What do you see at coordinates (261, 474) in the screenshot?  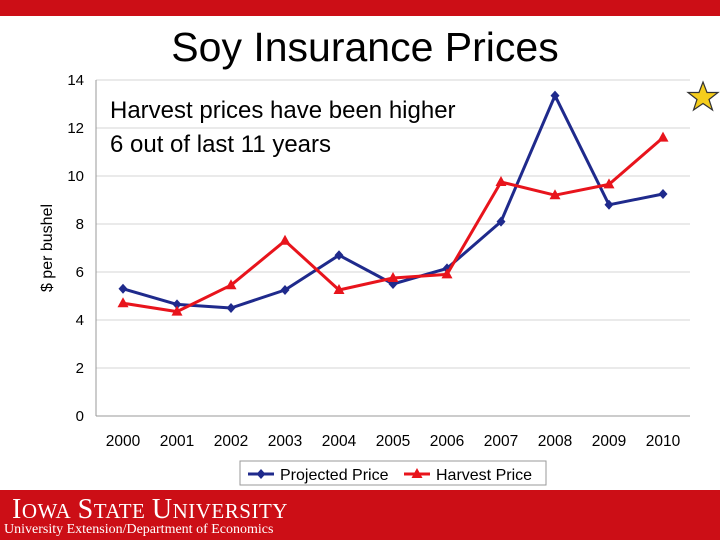 I see `legend-marker-projected-price` at bounding box center [261, 474].